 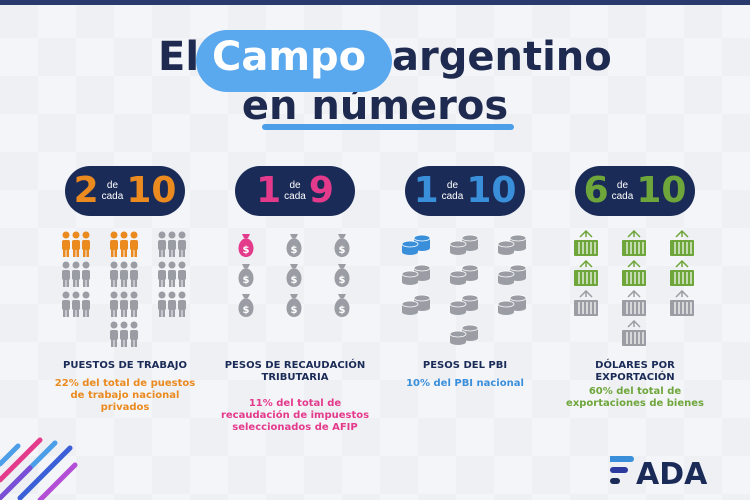 What do you see at coordinates (622, 470) in the screenshot?
I see `logo-f-mark-icon` at bounding box center [622, 470].